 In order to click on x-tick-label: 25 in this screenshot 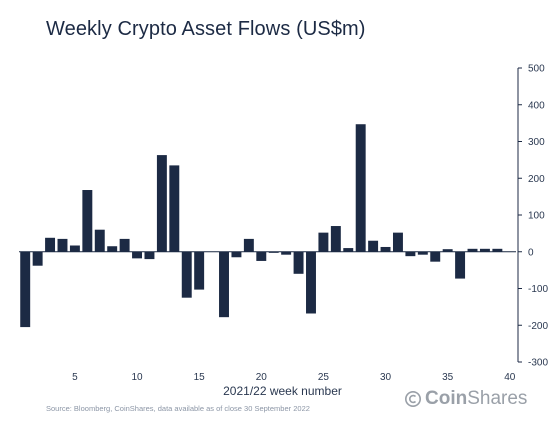, I will do `click(324, 377)`.